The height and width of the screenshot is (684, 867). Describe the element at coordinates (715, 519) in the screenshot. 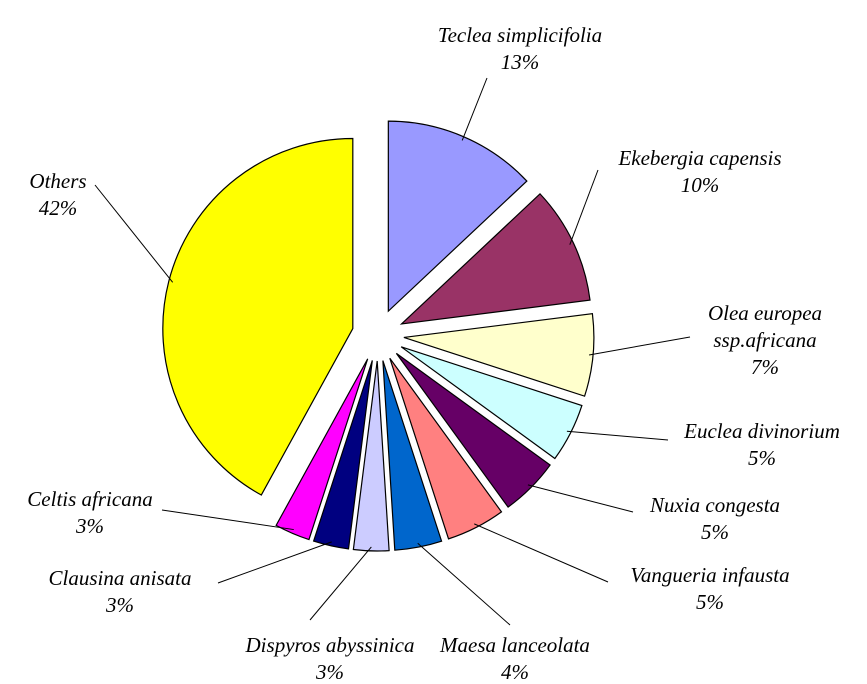

I see `slice-label: Nuxia congesta 5%` at that location.